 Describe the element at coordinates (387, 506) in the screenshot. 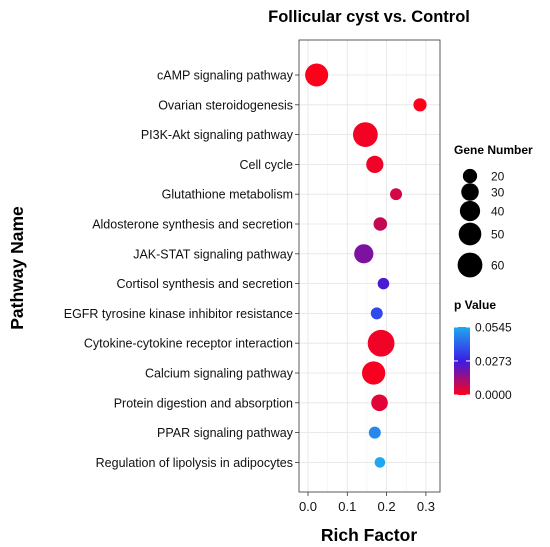

I see `x-tick-label: 0.2` at that location.